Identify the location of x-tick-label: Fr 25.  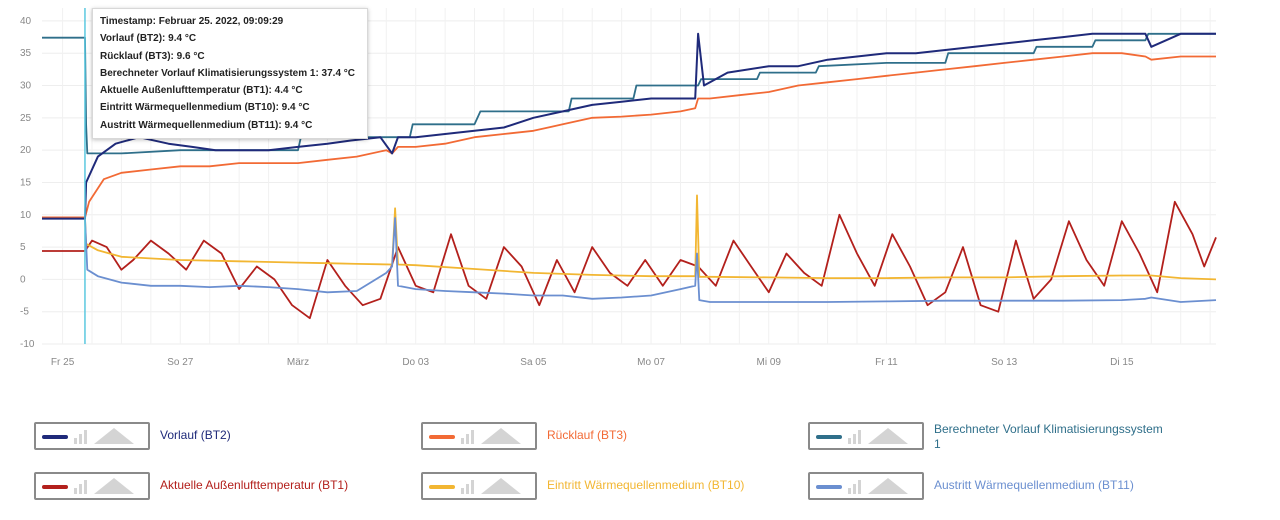
(63, 362).